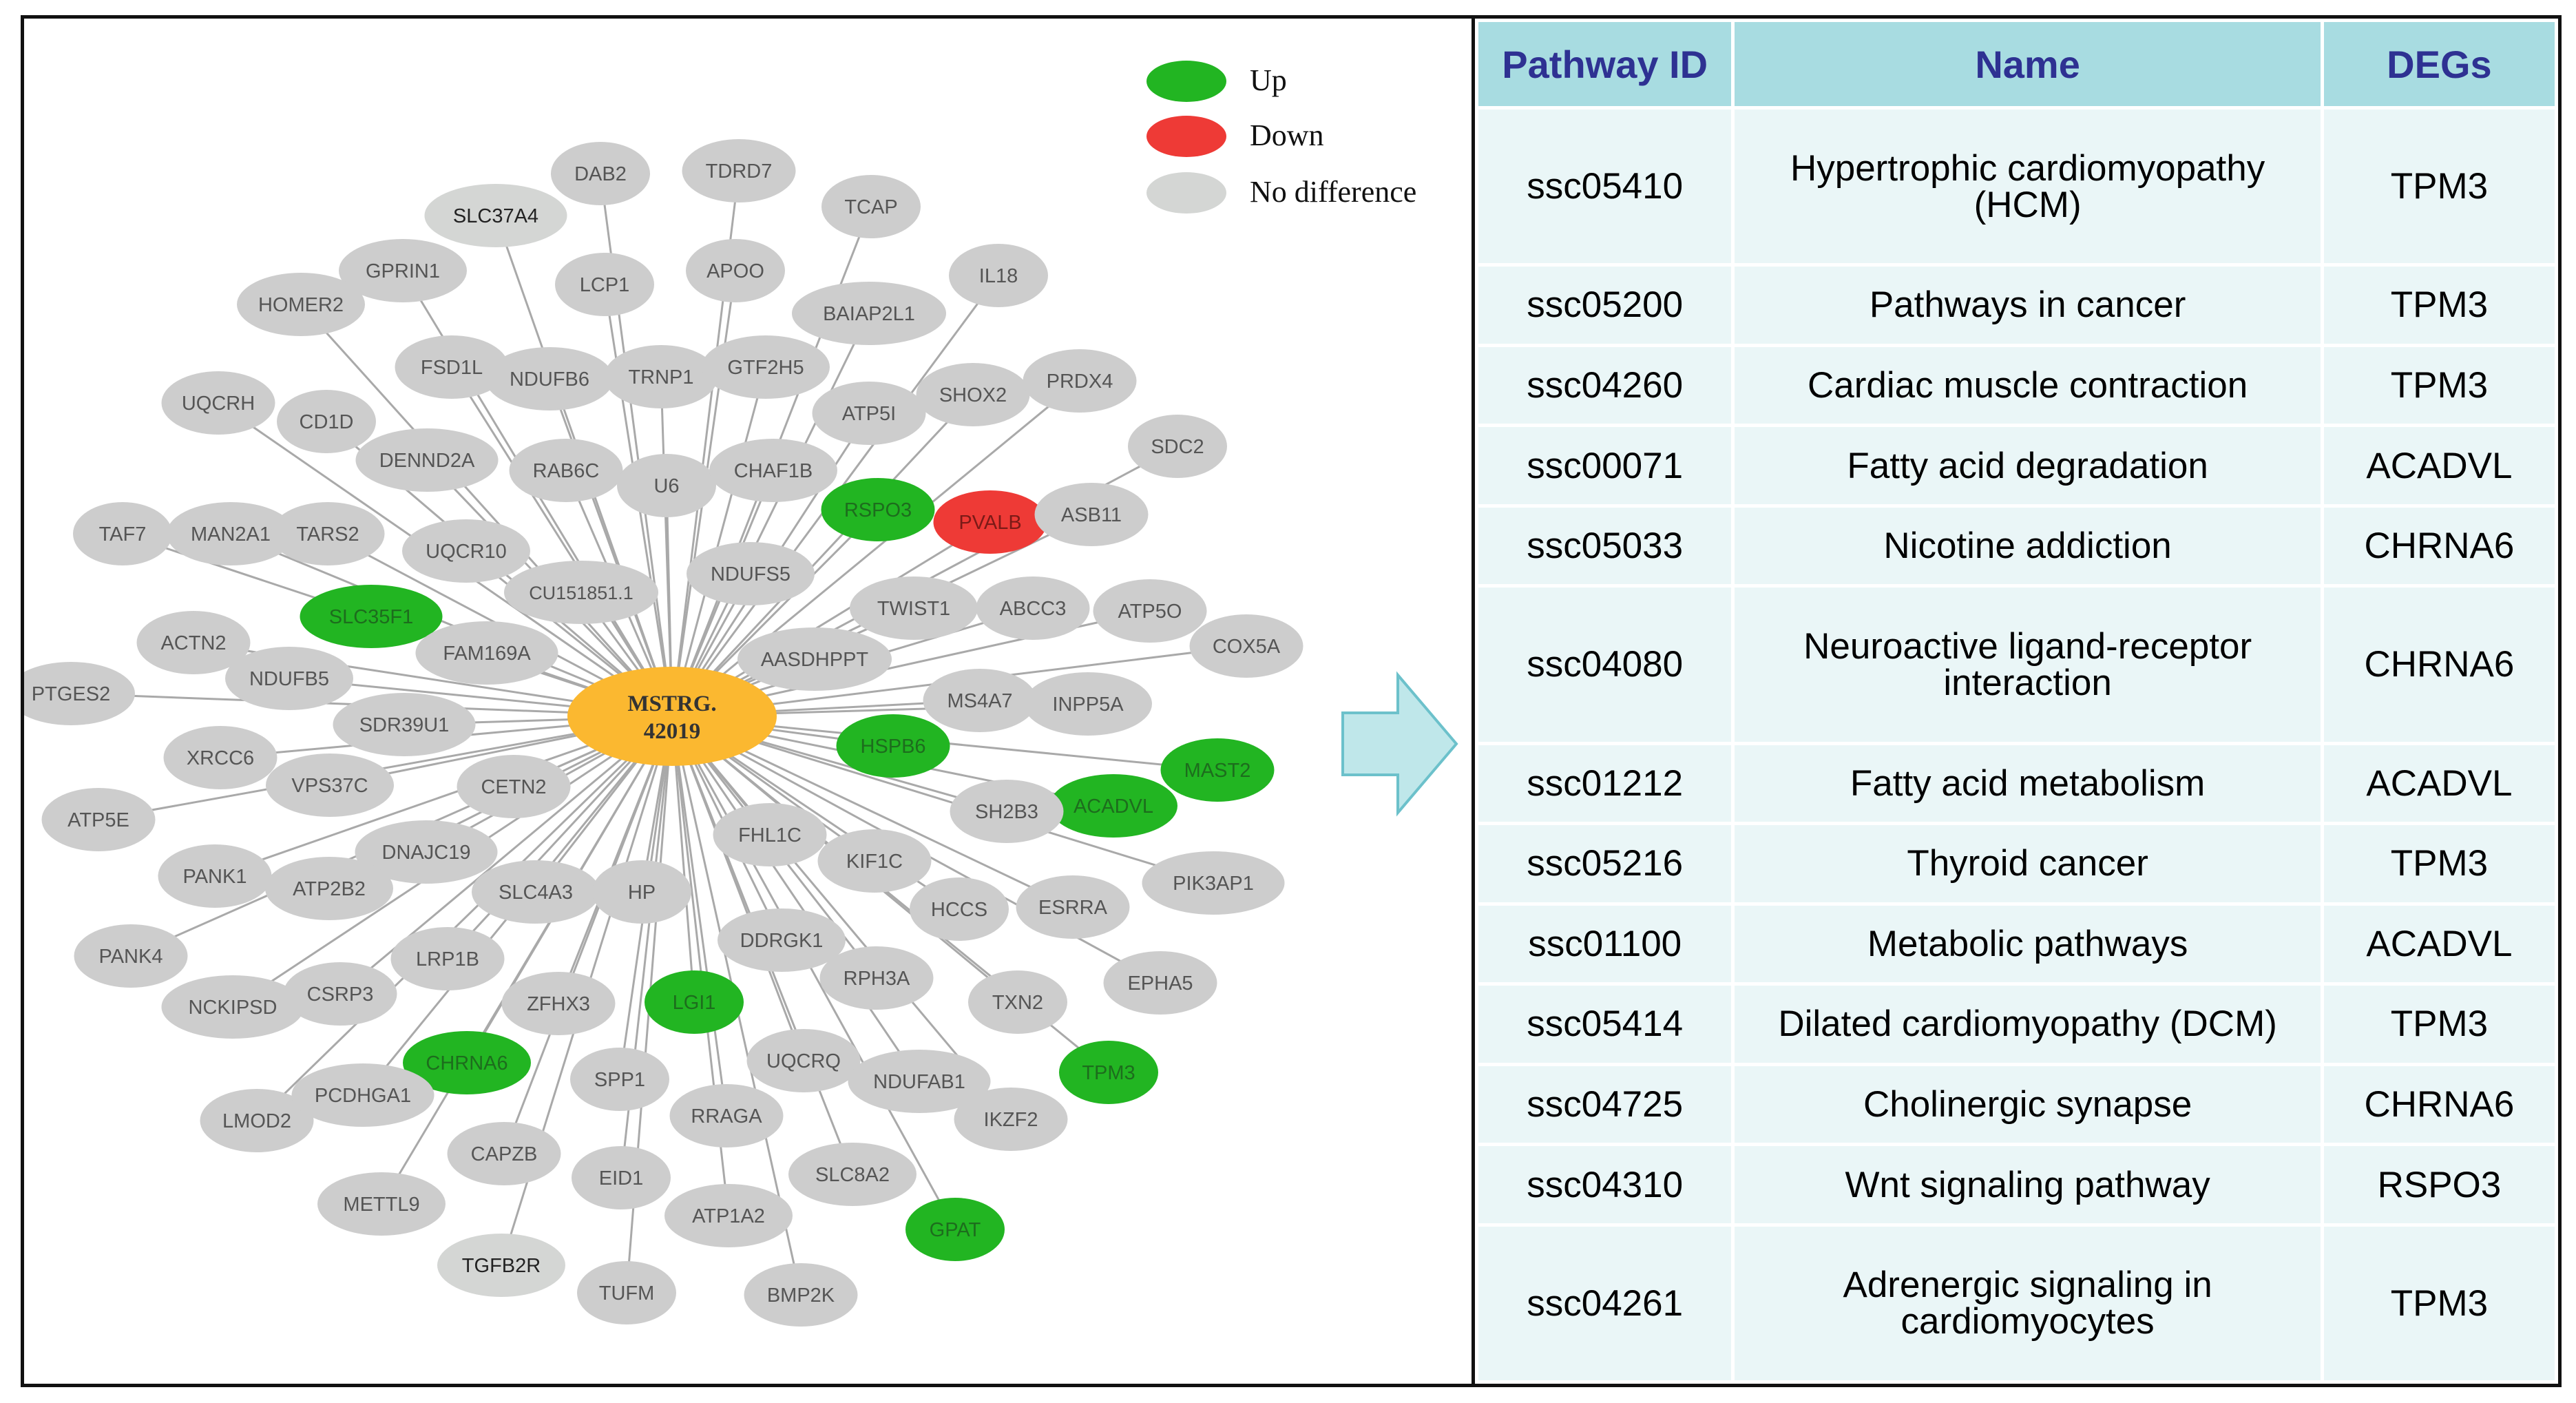 The image size is (2576, 1403). Describe the element at coordinates (467, 1062) in the screenshot. I see `network-node: CHRNA6` at that location.